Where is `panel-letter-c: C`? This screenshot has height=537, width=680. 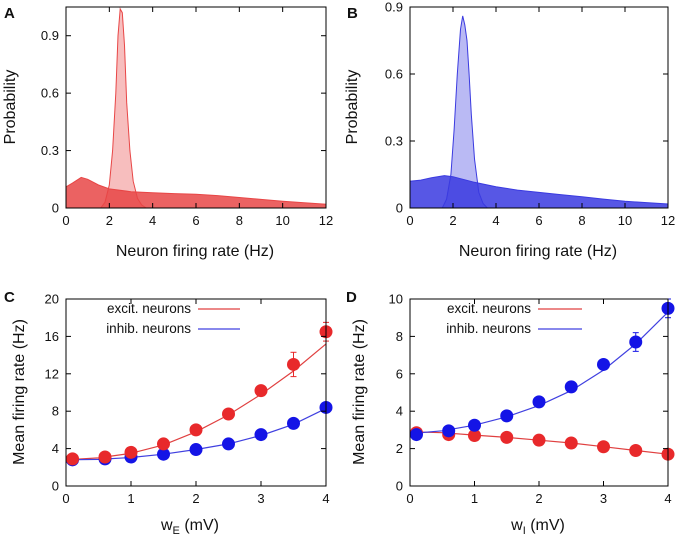
panel-letter-c: C is located at coordinates (9, 297).